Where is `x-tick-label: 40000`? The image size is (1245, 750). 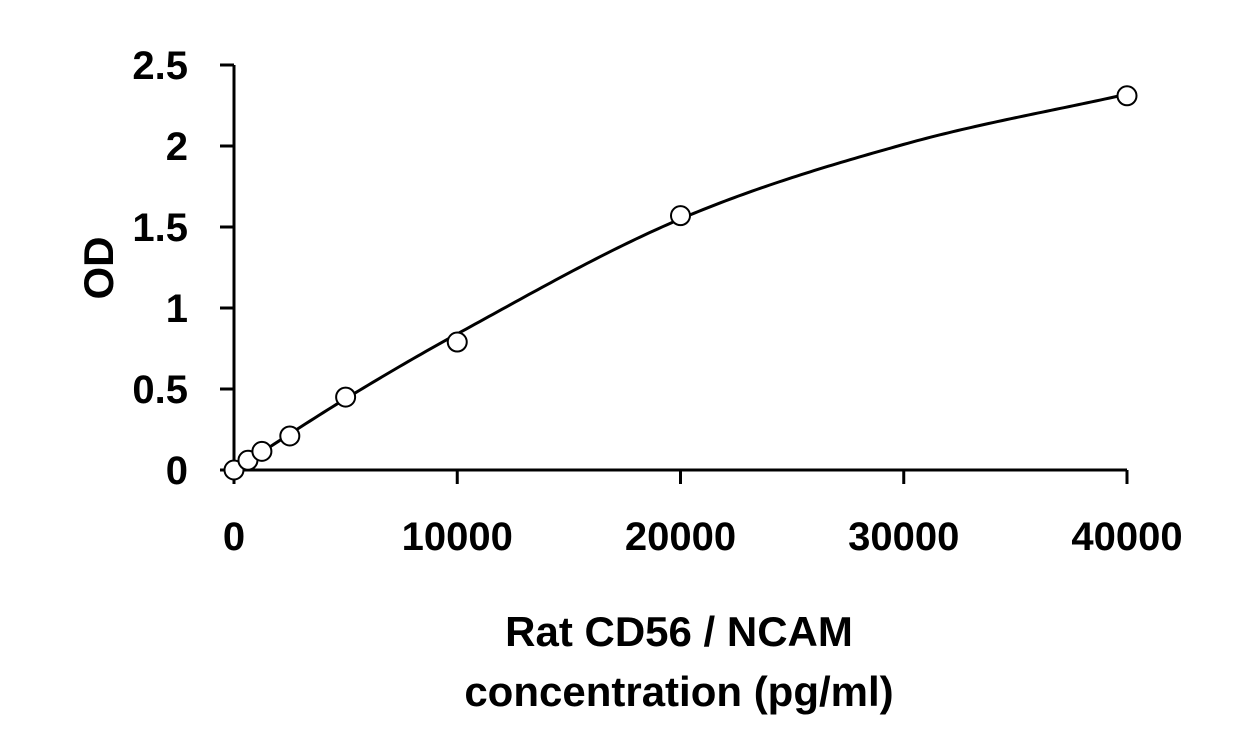 x-tick-label: 40000 is located at coordinates (1126, 537).